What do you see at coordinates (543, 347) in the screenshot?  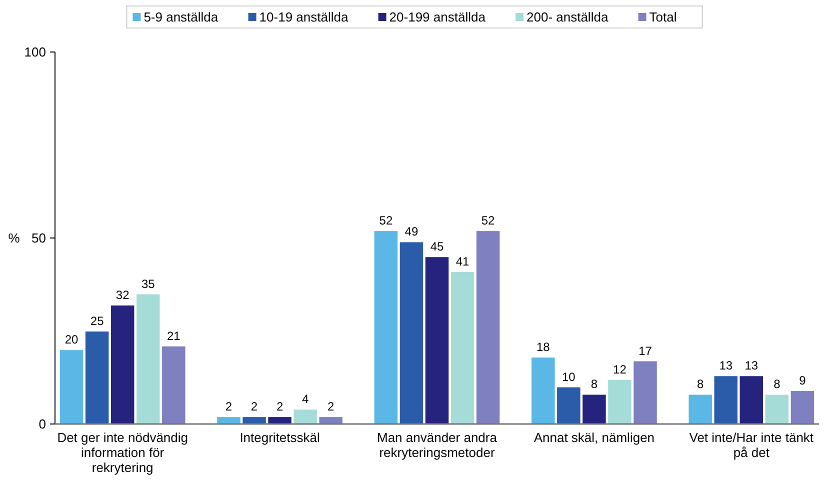 I see `data-label: 18` at bounding box center [543, 347].